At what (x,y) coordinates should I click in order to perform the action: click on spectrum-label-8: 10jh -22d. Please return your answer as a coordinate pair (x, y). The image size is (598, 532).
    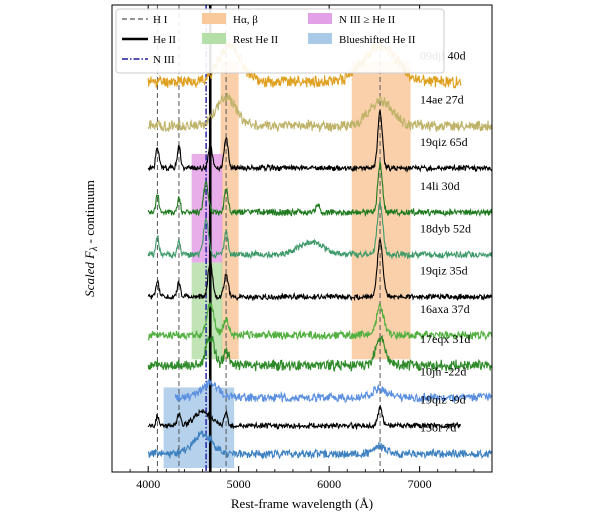
    Looking at the image, I should click on (443, 371).